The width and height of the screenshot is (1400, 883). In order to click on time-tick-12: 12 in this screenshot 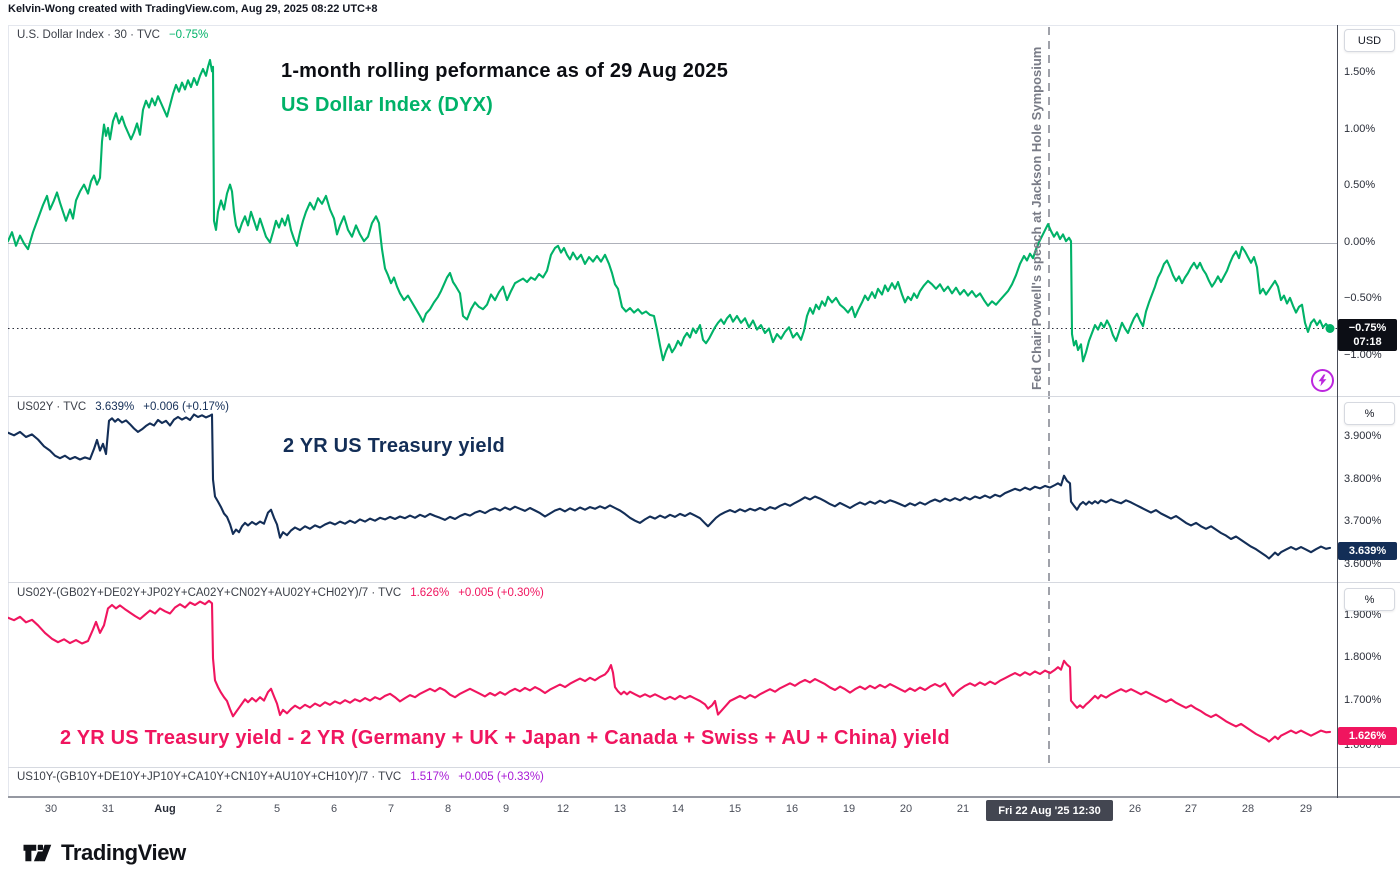, I will do `click(563, 809)`.